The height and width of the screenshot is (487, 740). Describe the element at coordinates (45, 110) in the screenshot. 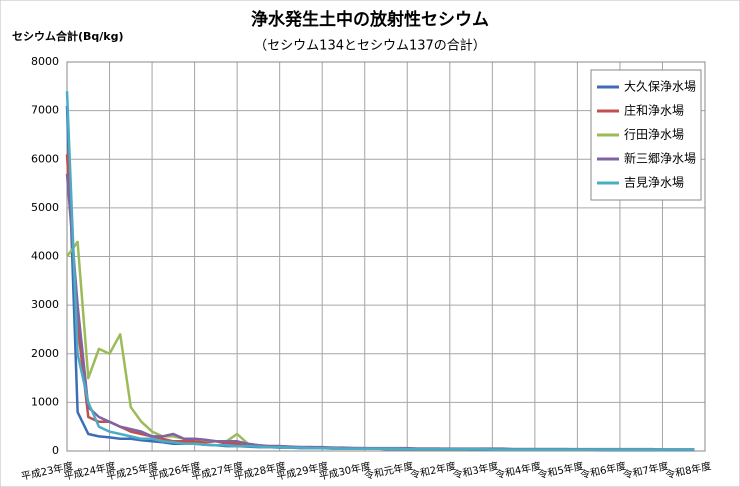

I see `y-tick-label: 7000` at that location.